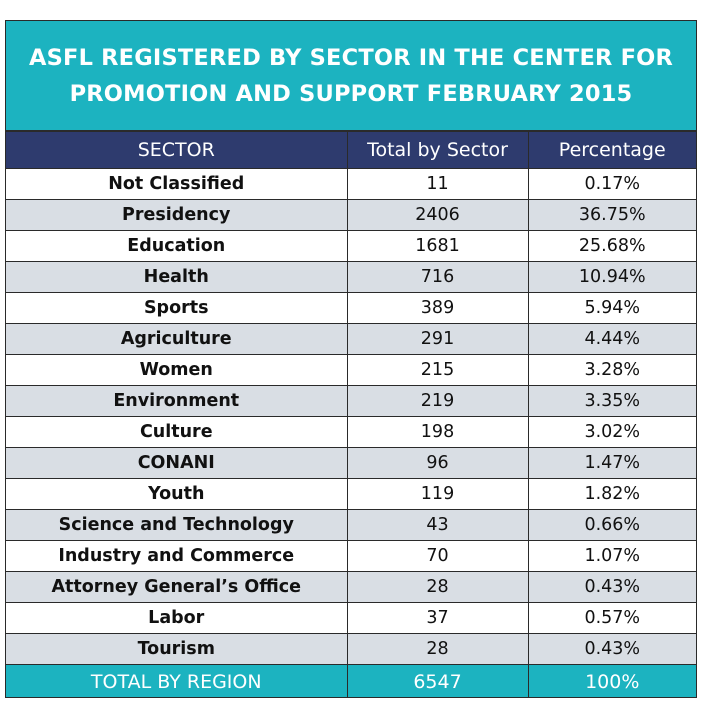  What do you see at coordinates (177, 215) in the screenshot?
I see `sector-cell: Presidency` at bounding box center [177, 215].